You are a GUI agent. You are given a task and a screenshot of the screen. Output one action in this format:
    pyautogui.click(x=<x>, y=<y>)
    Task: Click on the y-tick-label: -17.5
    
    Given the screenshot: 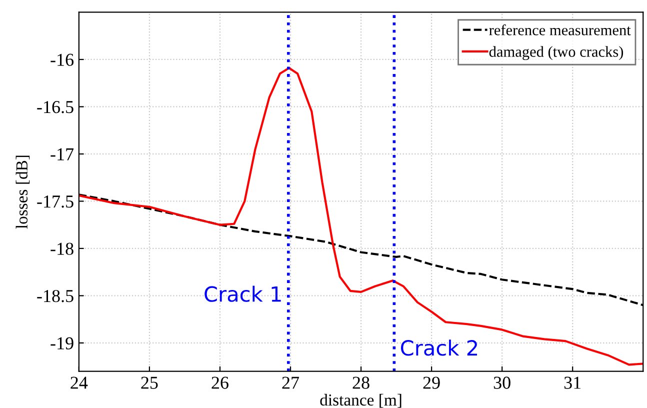 What is the action you would take?
    pyautogui.click(x=55, y=202)
    